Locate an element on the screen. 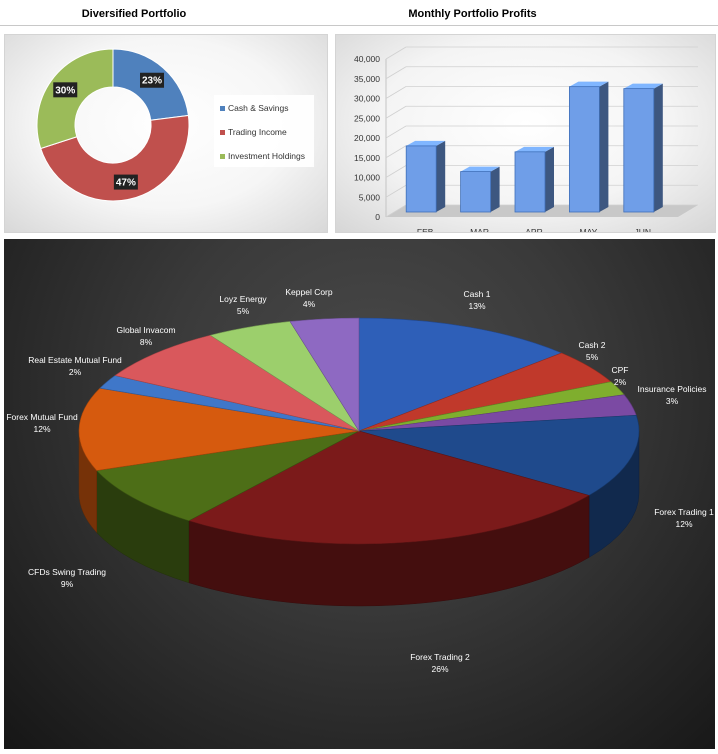 The height and width of the screenshot is (754, 718). legend-label: Cash & Savings is located at coordinates (258, 108).